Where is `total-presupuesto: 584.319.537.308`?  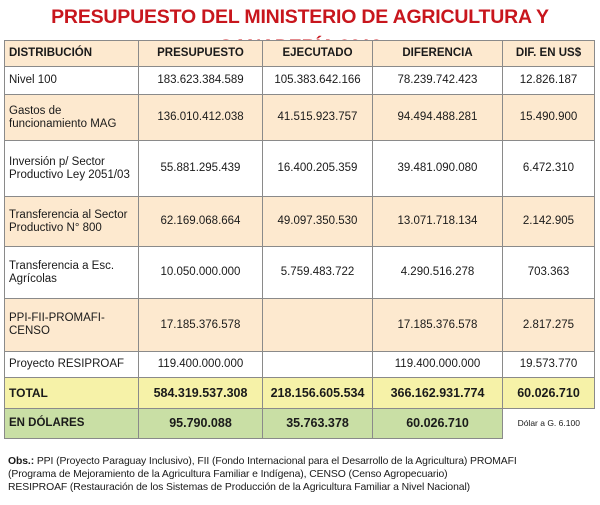
total-presupuesto: 584.319.537.308 is located at coordinates (200, 393).